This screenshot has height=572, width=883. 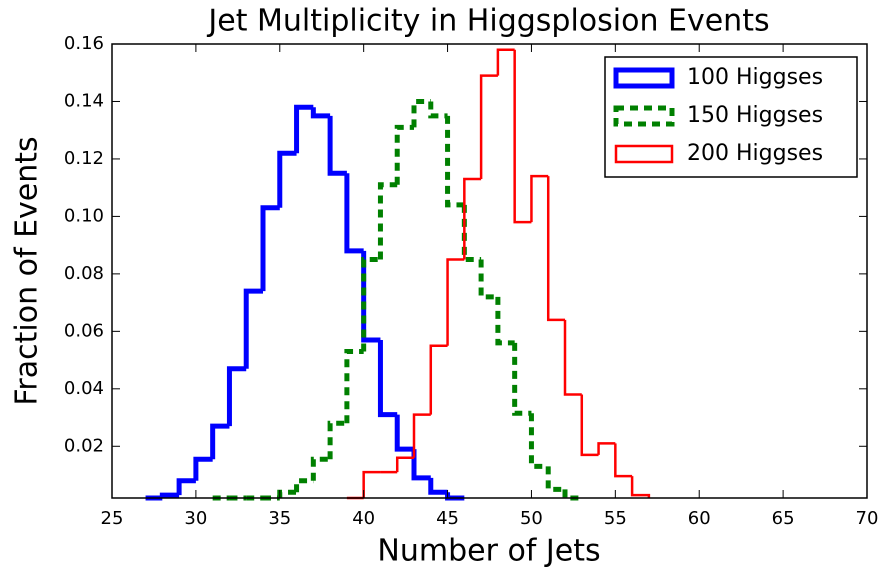 I want to click on legend-label: 100 Higgses, so click(x=755, y=77).